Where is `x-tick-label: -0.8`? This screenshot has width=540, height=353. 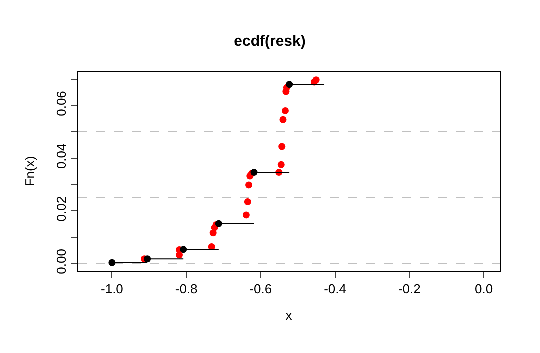 x-tick-label: -0.8 is located at coordinates (186, 289).